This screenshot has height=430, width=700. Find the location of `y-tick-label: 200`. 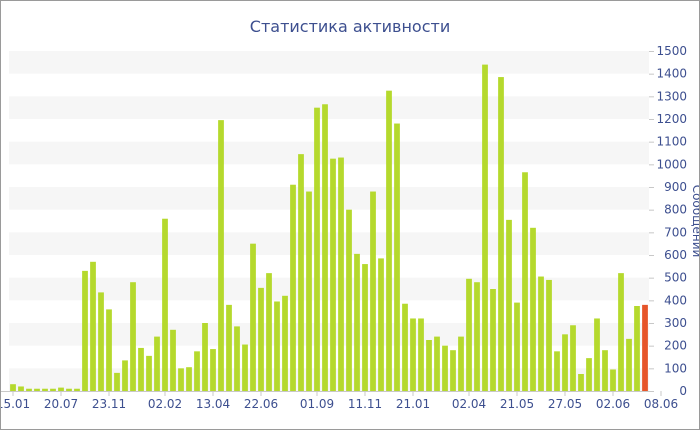

y-tick-label: 200 is located at coordinates (675, 346).